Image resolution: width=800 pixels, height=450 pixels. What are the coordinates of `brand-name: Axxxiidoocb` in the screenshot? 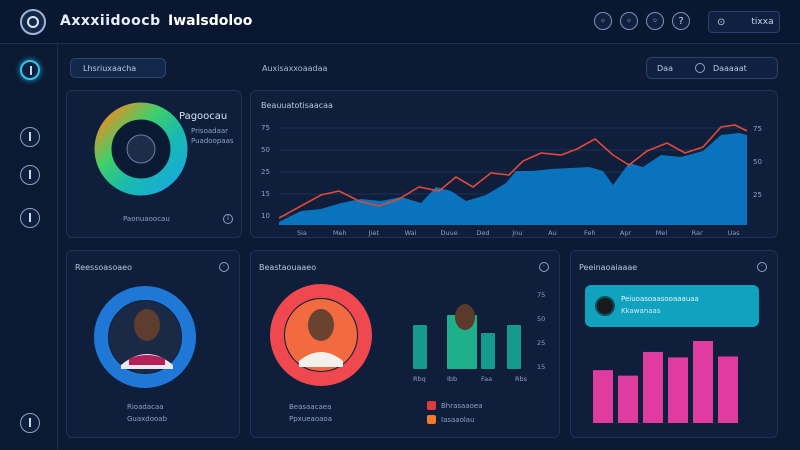 It's located at (110, 21).